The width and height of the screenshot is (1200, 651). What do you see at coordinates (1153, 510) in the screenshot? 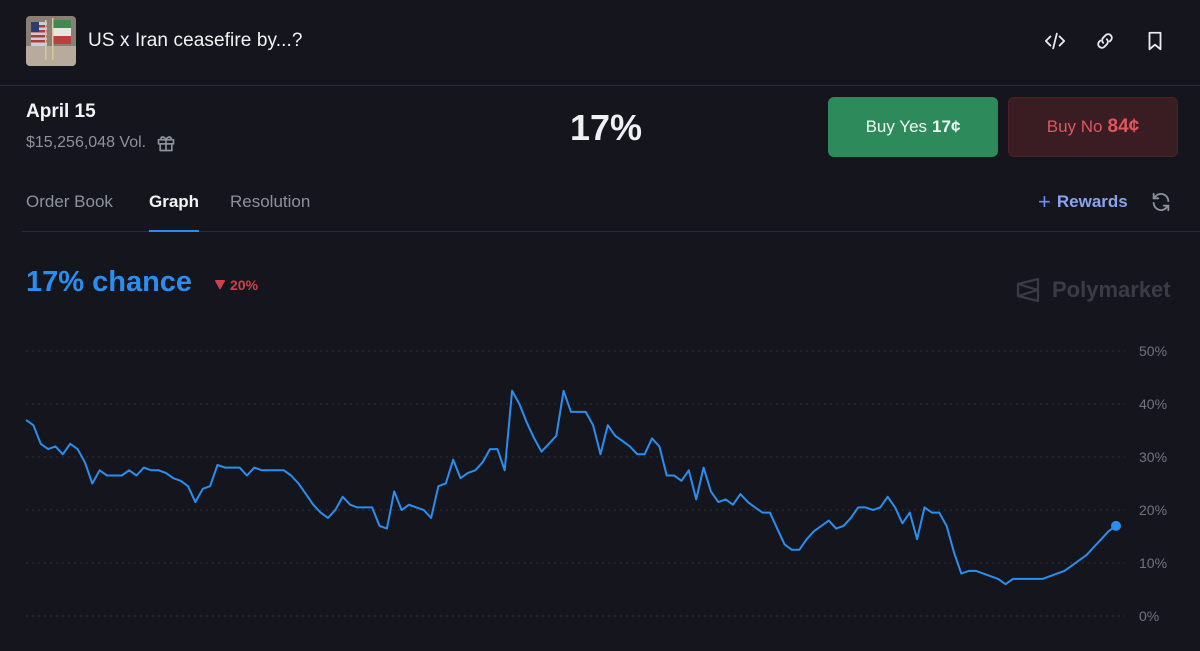
I see `y-tick-label: 20%` at bounding box center [1153, 510].